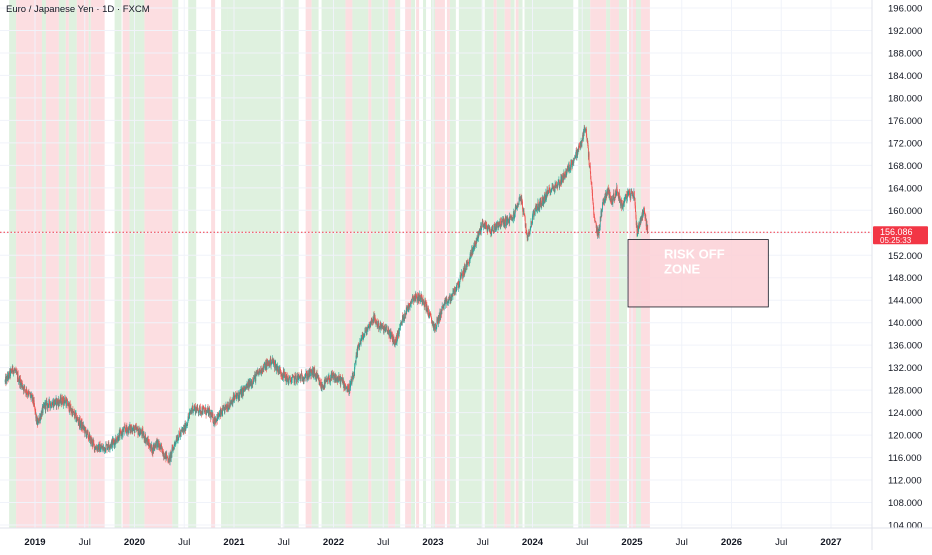 The width and height of the screenshot is (932, 555). Describe the element at coordinates (905, 9) in the screenshot. I see `price-tick-label: 196.000` at that location.